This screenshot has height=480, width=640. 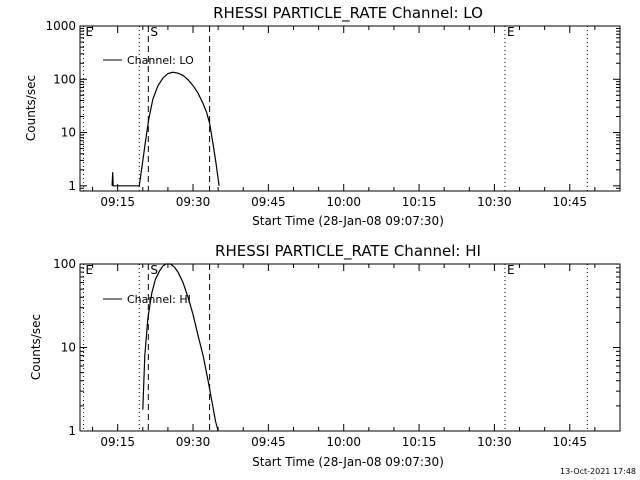 I want to click on y-tick-label: 1000, so click(x=60, y=26).